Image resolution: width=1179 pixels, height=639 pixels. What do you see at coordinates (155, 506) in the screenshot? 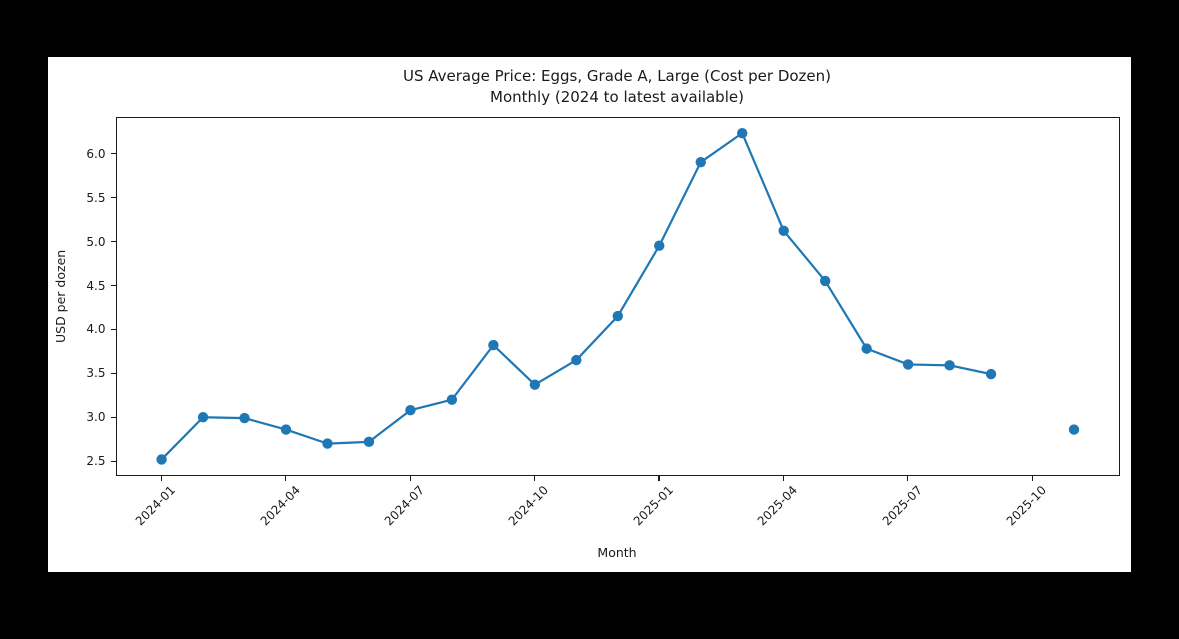
I see `x-tick-label: 2024-01` at bounding box center [155, 506].